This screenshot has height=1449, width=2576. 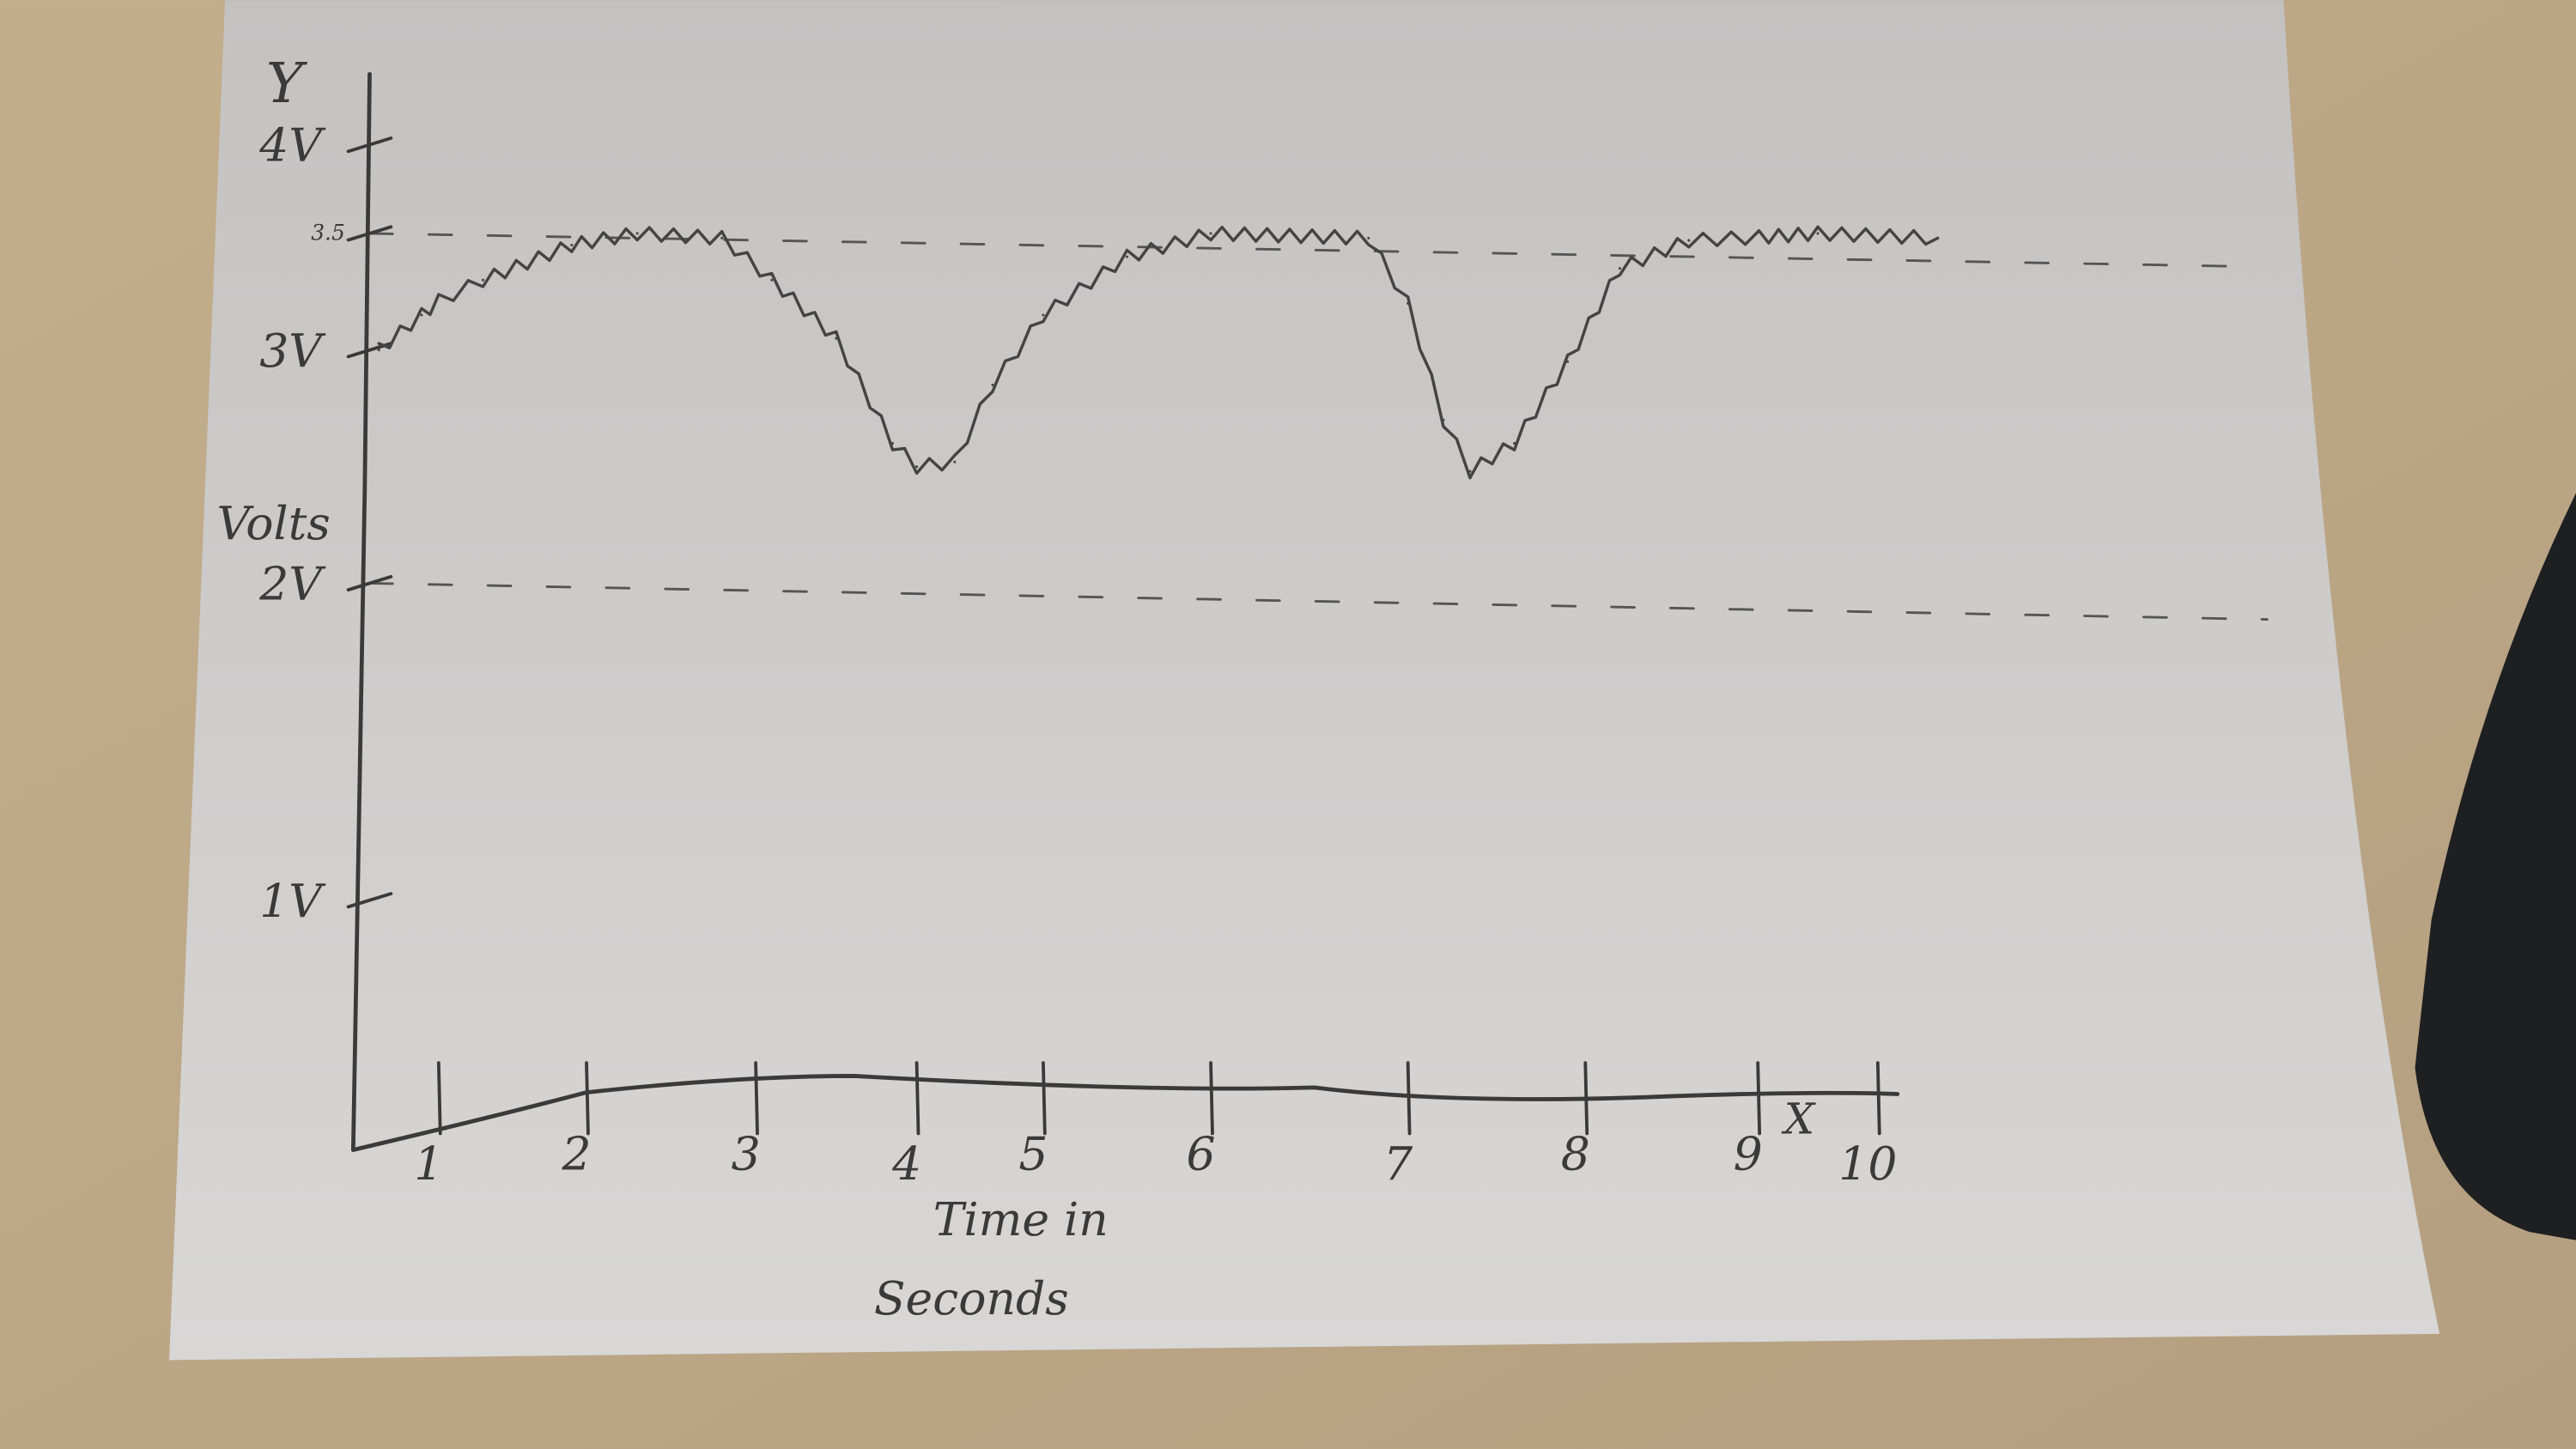 I want to click on y-tick-label: 2V, so click(x=292, y=584).